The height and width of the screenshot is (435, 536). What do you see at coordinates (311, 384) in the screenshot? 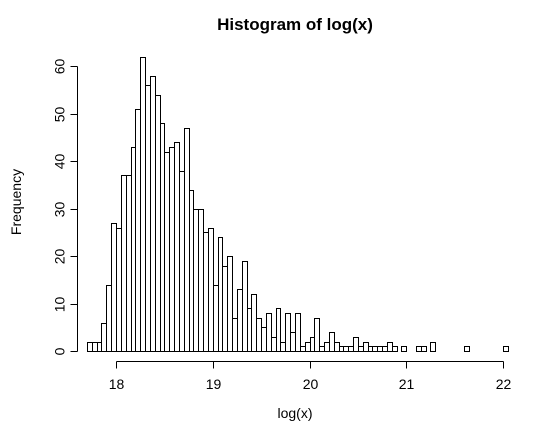
I see `x-tick-label: 20` at bounding box center [311, 384].